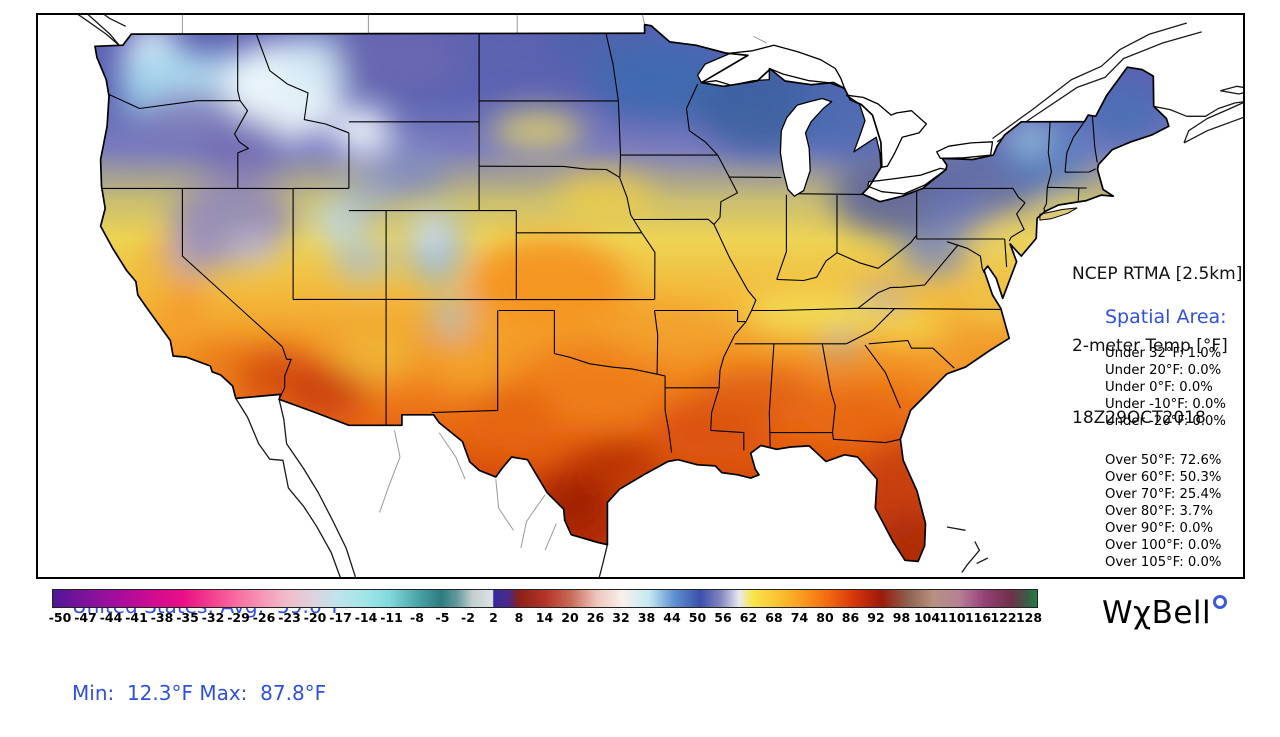 The image size is (1280, 737). I want to click on logo-w: W, so click(1118, 613).